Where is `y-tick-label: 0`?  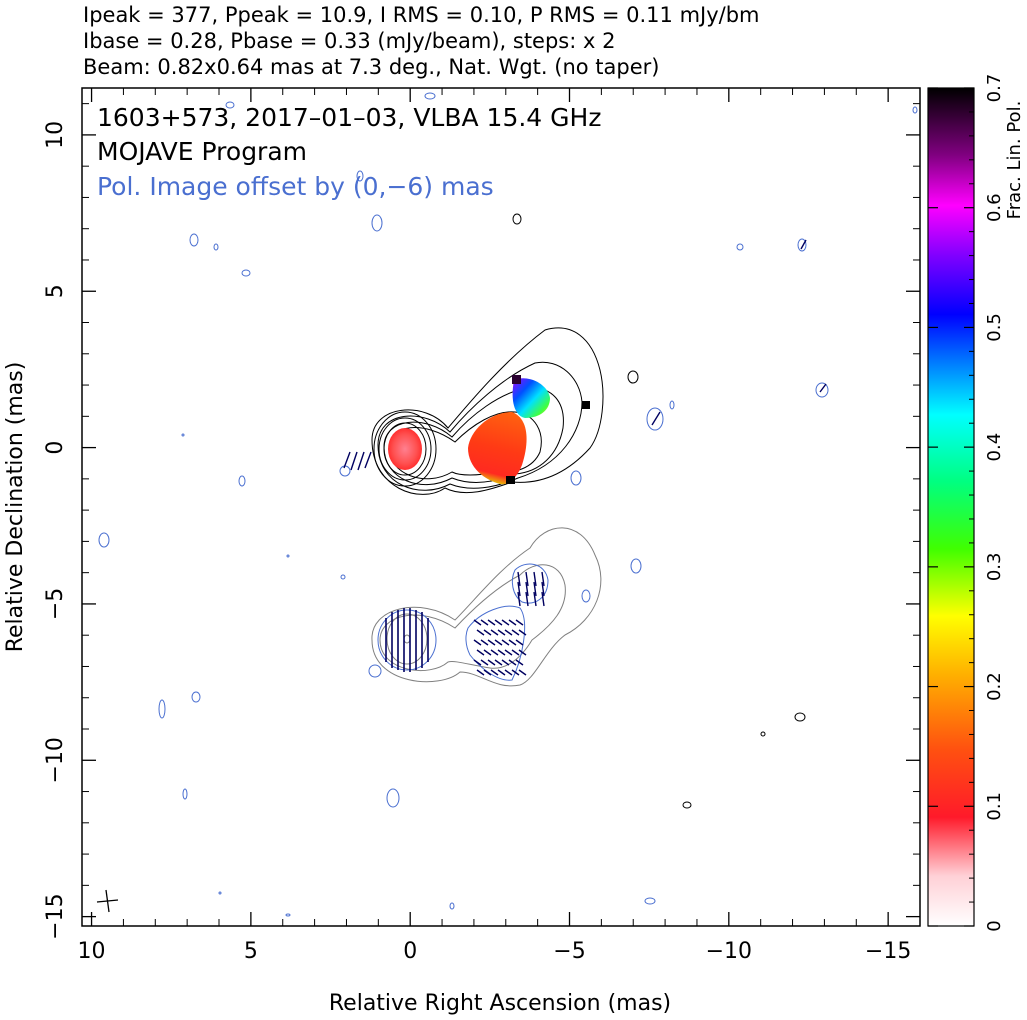 y-tick-label: 0 is located at coordinates (55, 448).